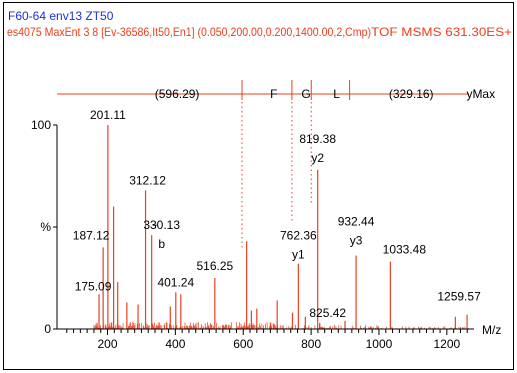  What do you see at coordinates (243, 344) in the screenshot?
I see `x-tick-label: 600` at bounding box center [243, 344].